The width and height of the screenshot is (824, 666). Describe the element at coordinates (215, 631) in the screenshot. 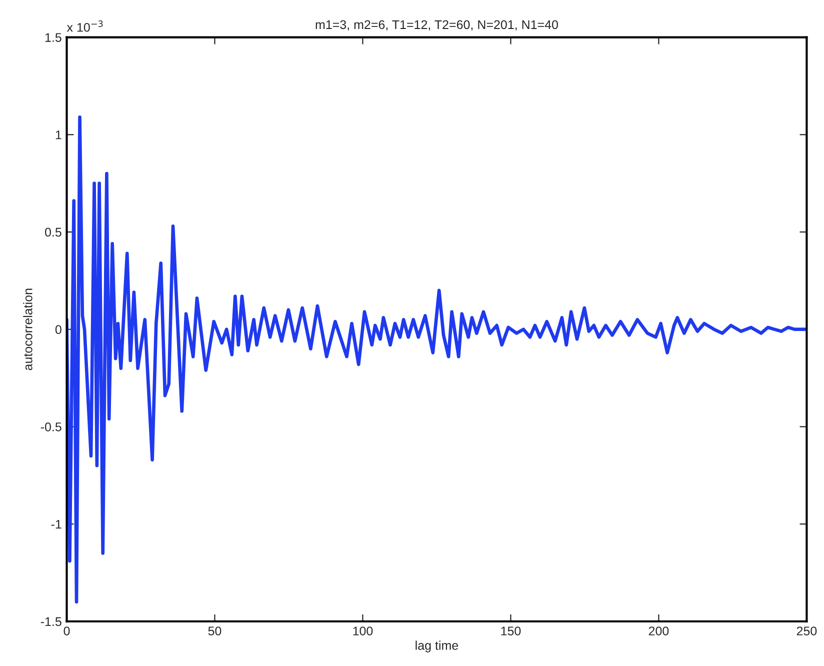

I see `x-tick-label: 50` at that location.